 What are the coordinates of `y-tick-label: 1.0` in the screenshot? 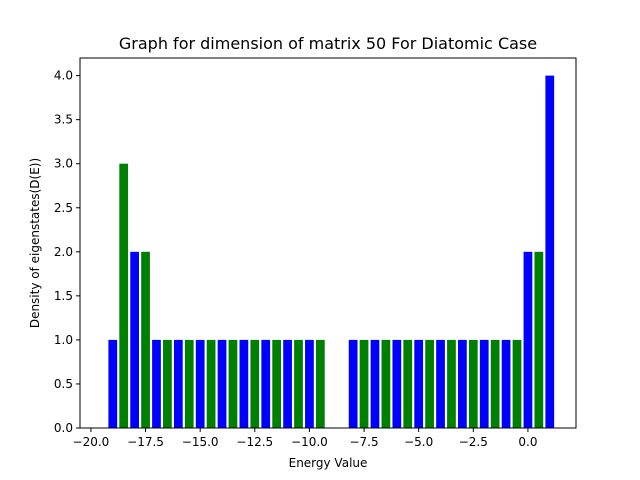 It's located at (63, 340).